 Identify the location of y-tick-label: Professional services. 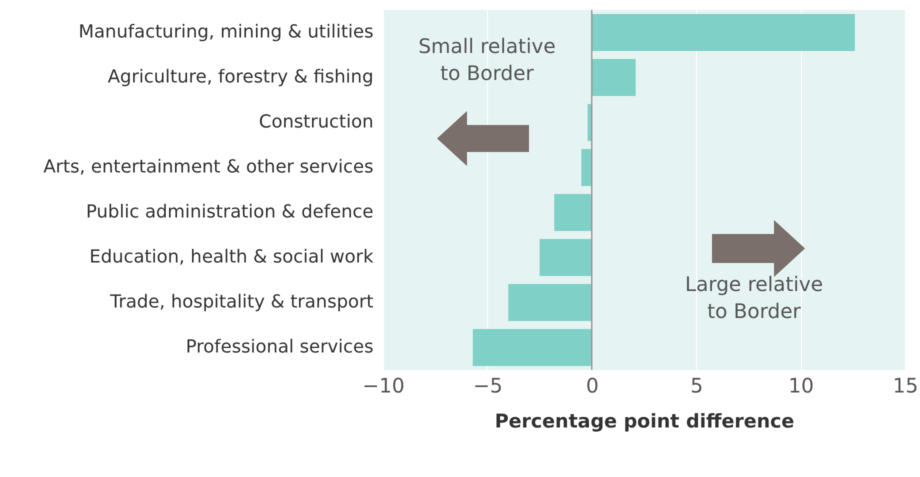
(280, 347).